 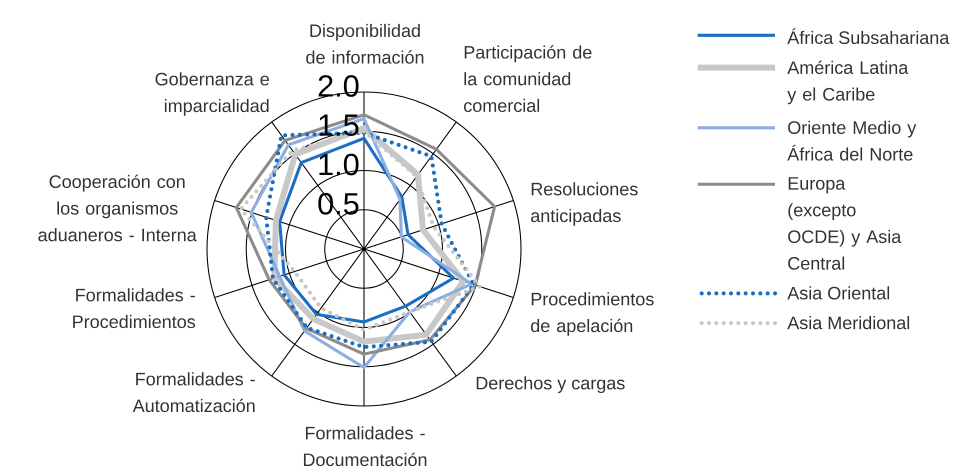 What do you see at coordinates (584, 204) in the screenshot?
I see `spoke-label: Resoluciones anticipadas` at bounding box center [584, 204].